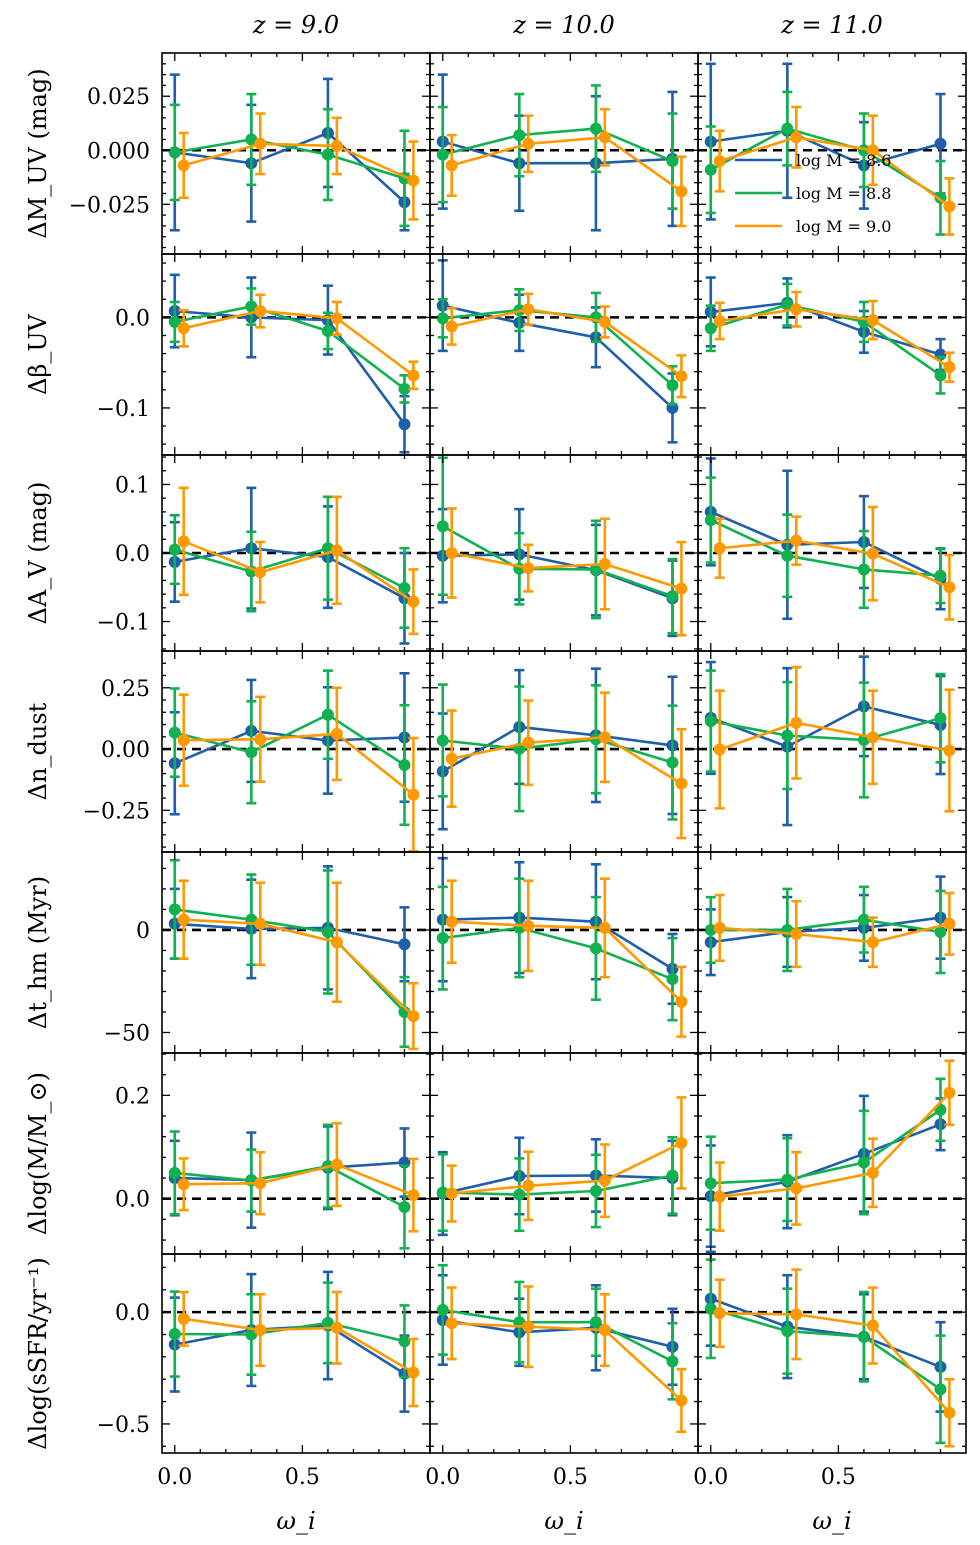  I want to click on column-title: z = 11.0, so click(831, 25).